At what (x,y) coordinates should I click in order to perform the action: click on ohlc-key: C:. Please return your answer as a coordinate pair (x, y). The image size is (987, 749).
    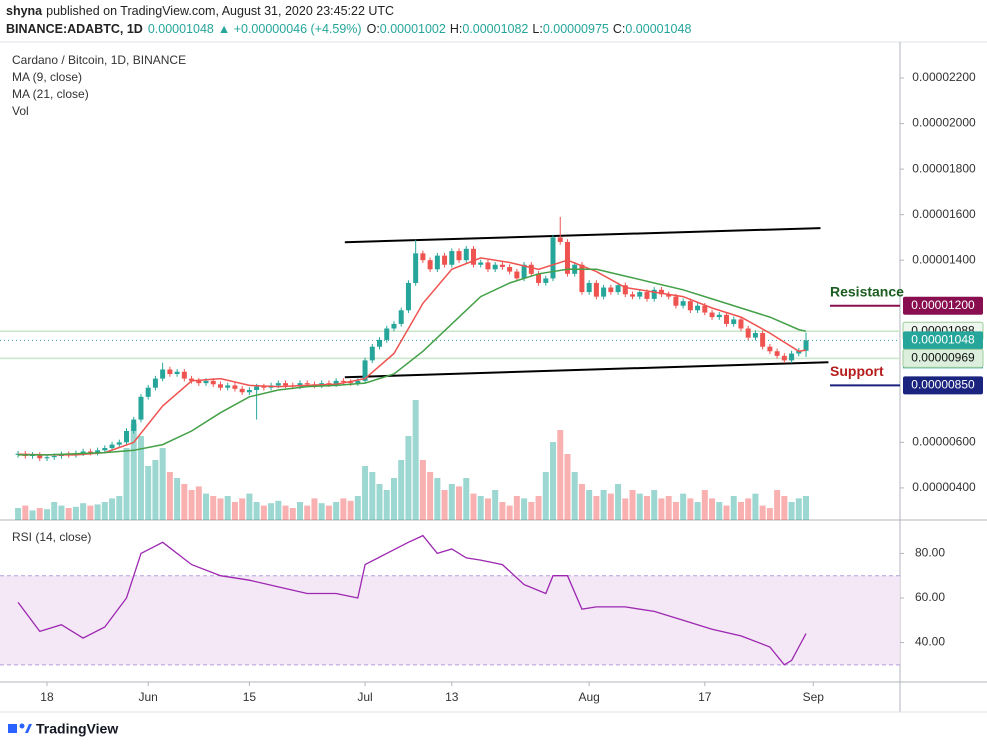
    Looking at the image, I should click on (619, 29).